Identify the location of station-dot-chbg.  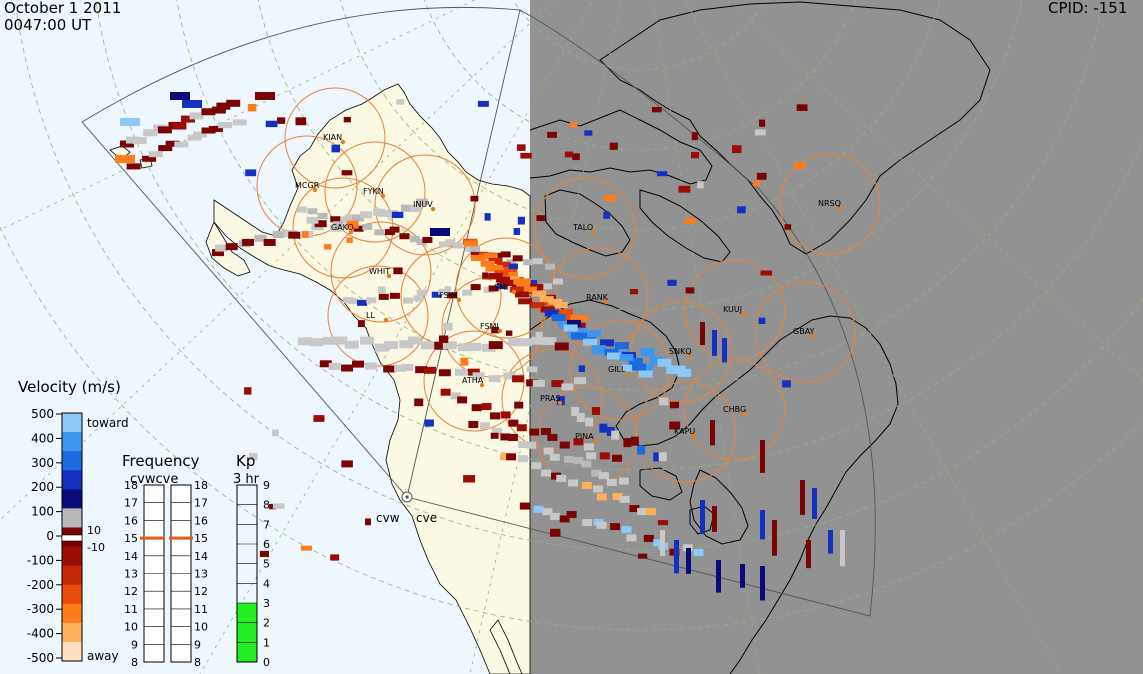
(743, 414).